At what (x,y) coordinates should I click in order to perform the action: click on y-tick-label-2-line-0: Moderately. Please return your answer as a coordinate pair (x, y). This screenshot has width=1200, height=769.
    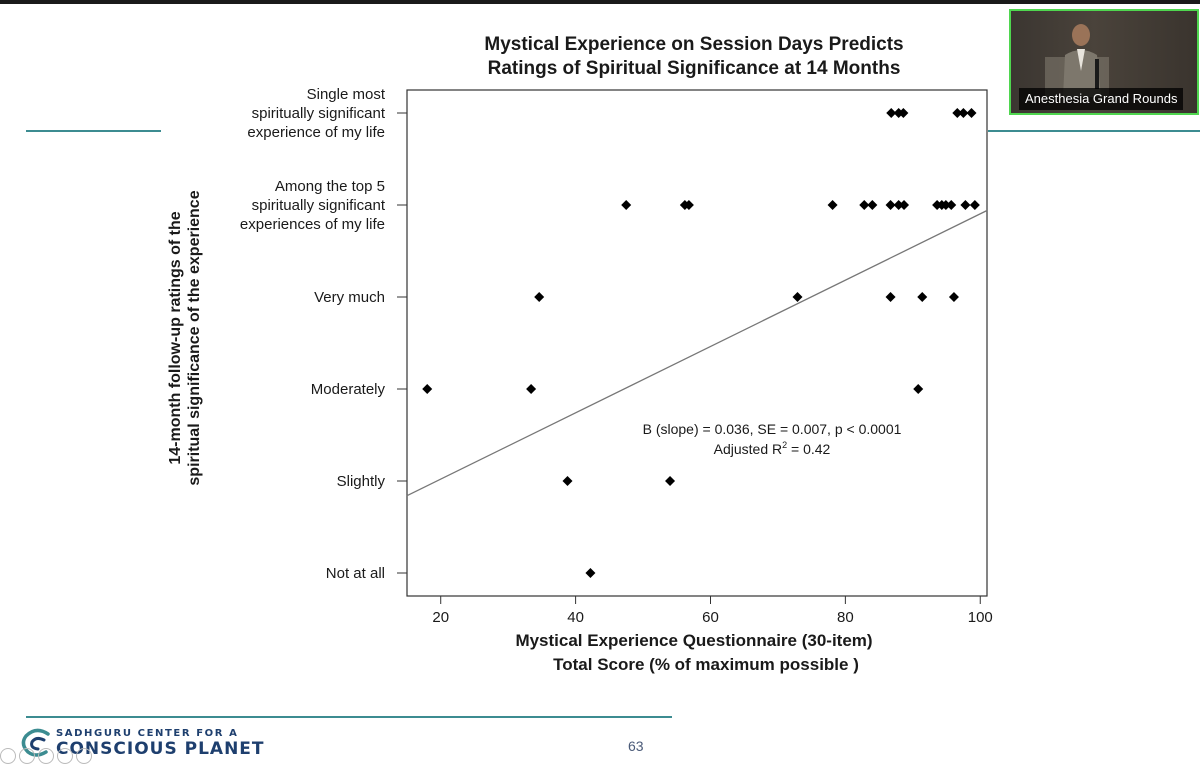
    Looking at the image, I should click on (348, 389).